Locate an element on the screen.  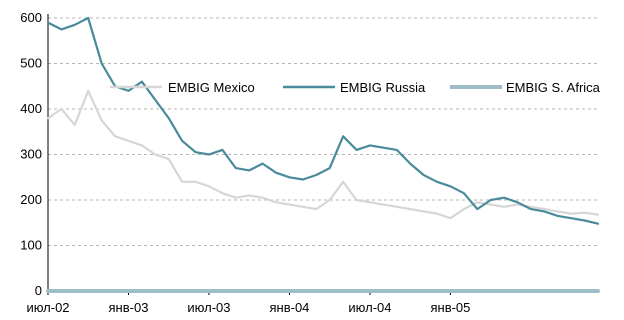
y-tick-label: 200 is located at coordinates (31, 199).